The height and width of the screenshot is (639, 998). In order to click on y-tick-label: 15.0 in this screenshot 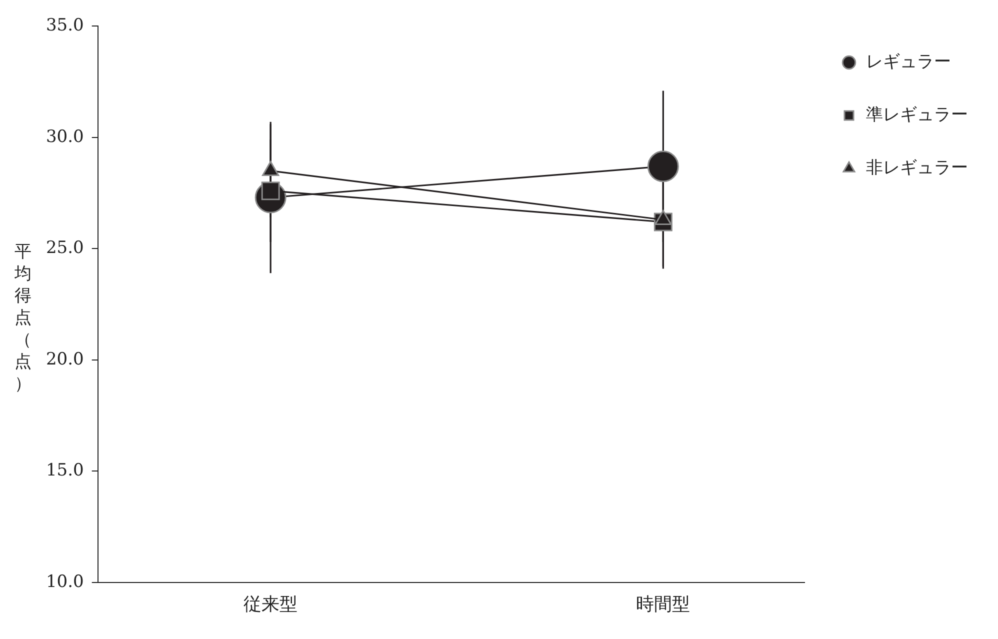, I will do `click(65, 470)`.